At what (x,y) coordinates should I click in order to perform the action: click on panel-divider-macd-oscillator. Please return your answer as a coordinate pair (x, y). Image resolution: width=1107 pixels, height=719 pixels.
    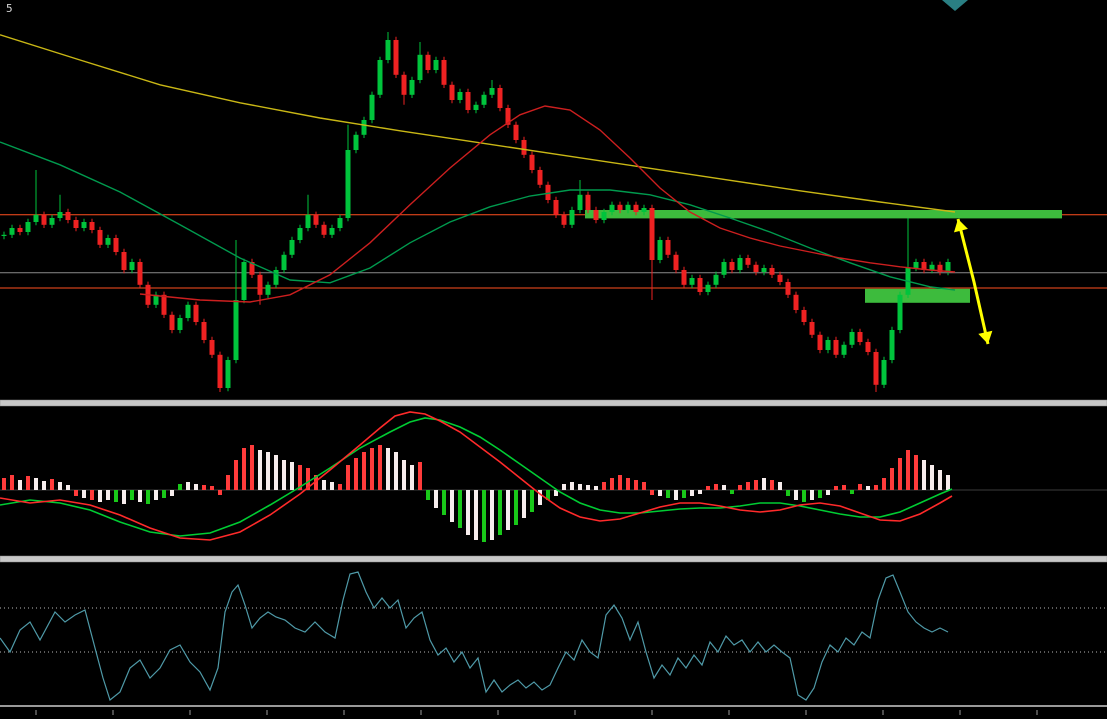
    Looking at the image, I should click on (553, 559).